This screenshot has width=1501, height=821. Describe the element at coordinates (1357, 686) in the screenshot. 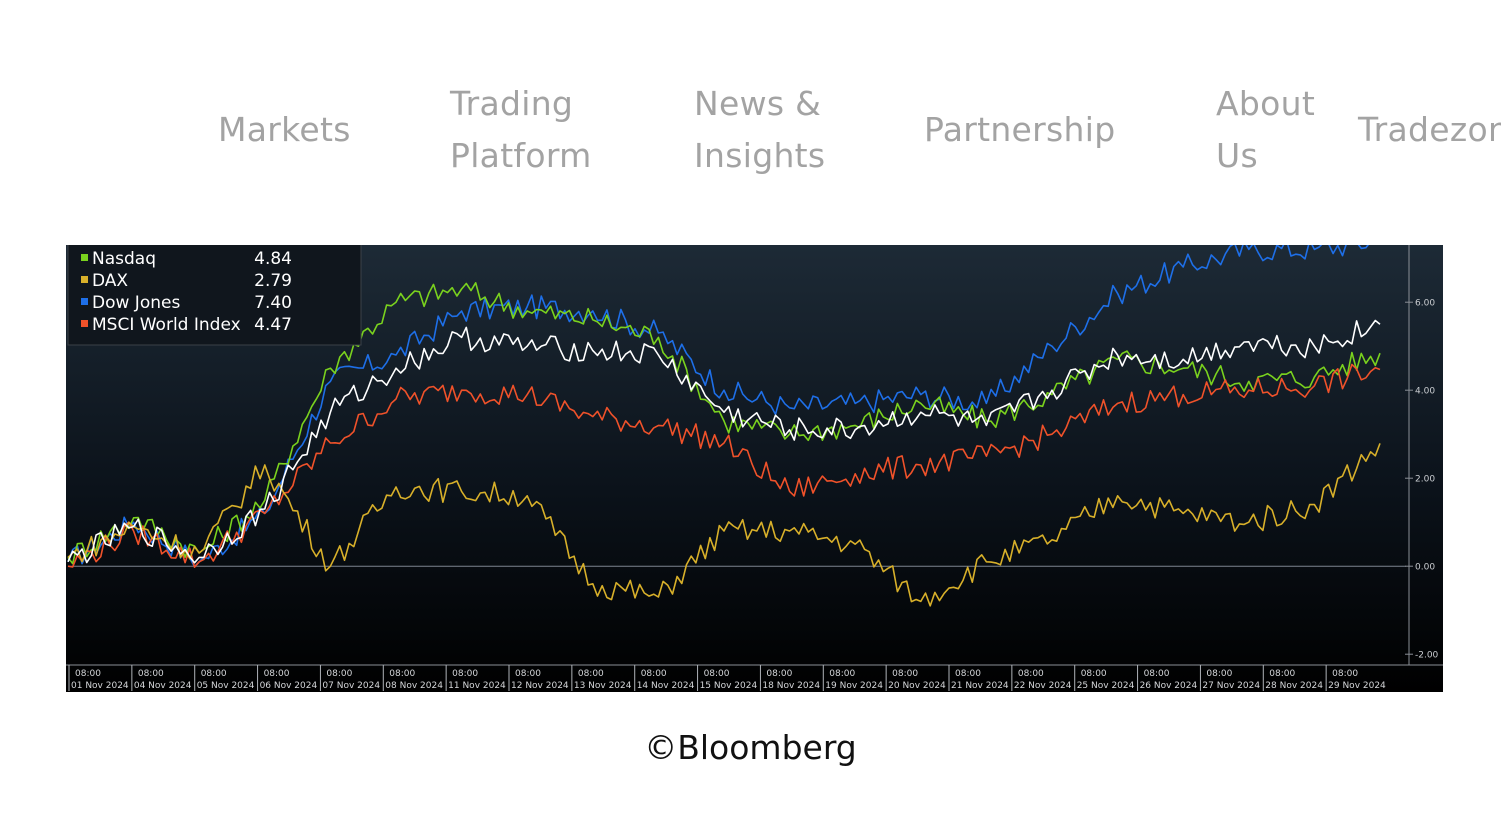

I see `x-tick-date: 29 Nov 2024` at that location.